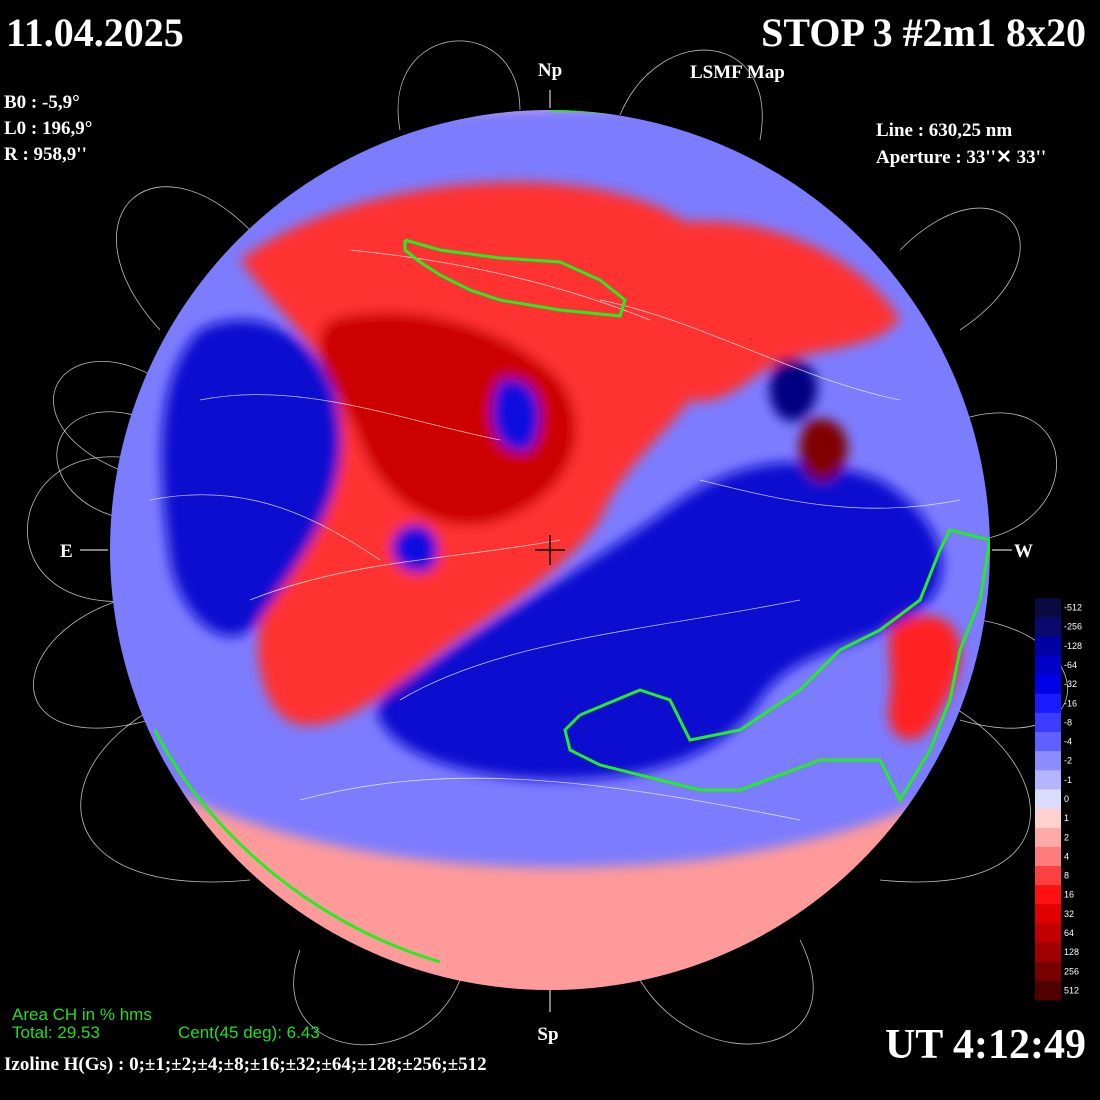 The height and width of the screenshot is (1100, 1100). Describe the element at coordinates (1066, 818) in the screenshot. I see `colorbar-label: 1` at that location.